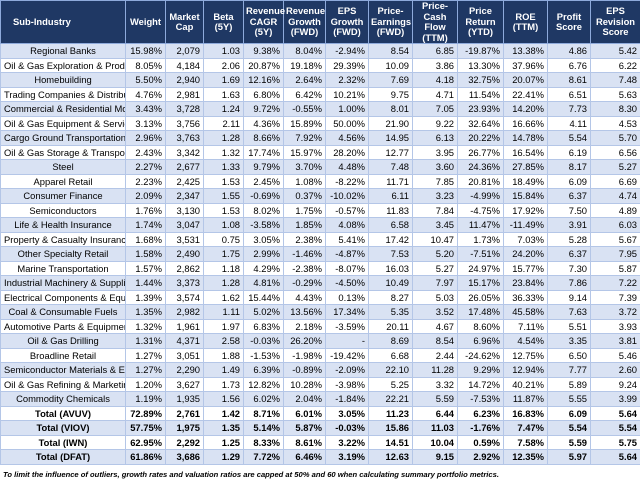 The image size is (640, 481). Describe the element at coordinates (263, 65) in the screenshot. I see `table-cell: 20.87%` at that location.